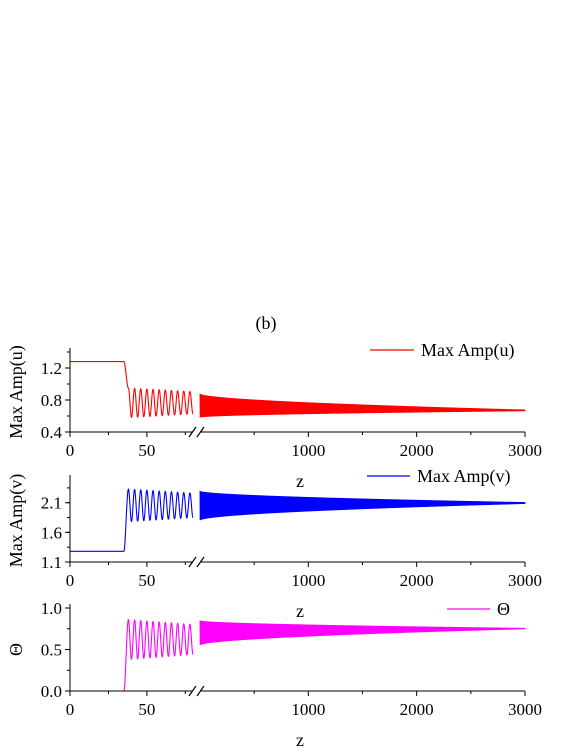 Image resolution: width=581 pixels, height=752 pixels. Describe the element at coordinates (51, 650) in the screenshot. I see `y-tick-label: 0.5` at that location.